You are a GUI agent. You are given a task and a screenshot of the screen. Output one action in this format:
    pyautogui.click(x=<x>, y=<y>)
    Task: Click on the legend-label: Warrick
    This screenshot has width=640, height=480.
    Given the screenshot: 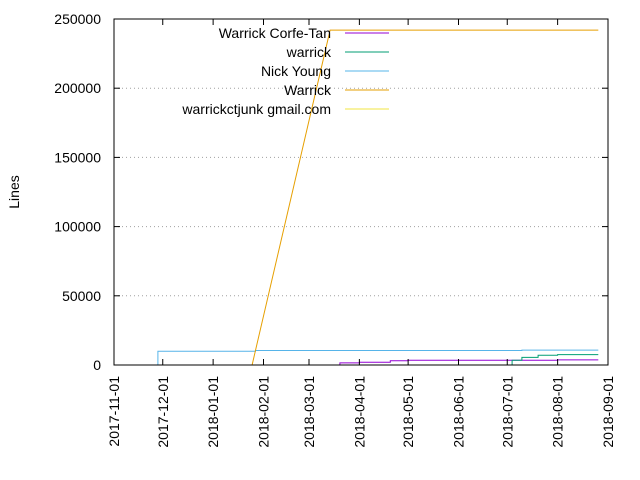 What is the action you would take?
    pyautogui.click(x=308, y=90)
    